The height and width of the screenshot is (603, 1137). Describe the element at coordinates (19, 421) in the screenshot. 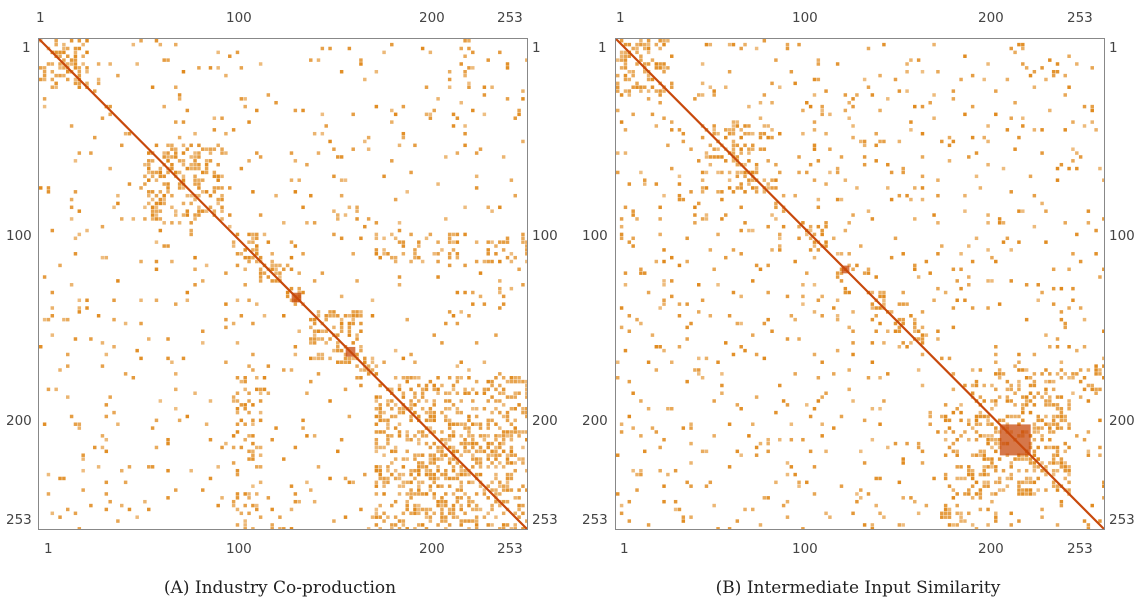

I see `left-tick-200: 200` at that location.